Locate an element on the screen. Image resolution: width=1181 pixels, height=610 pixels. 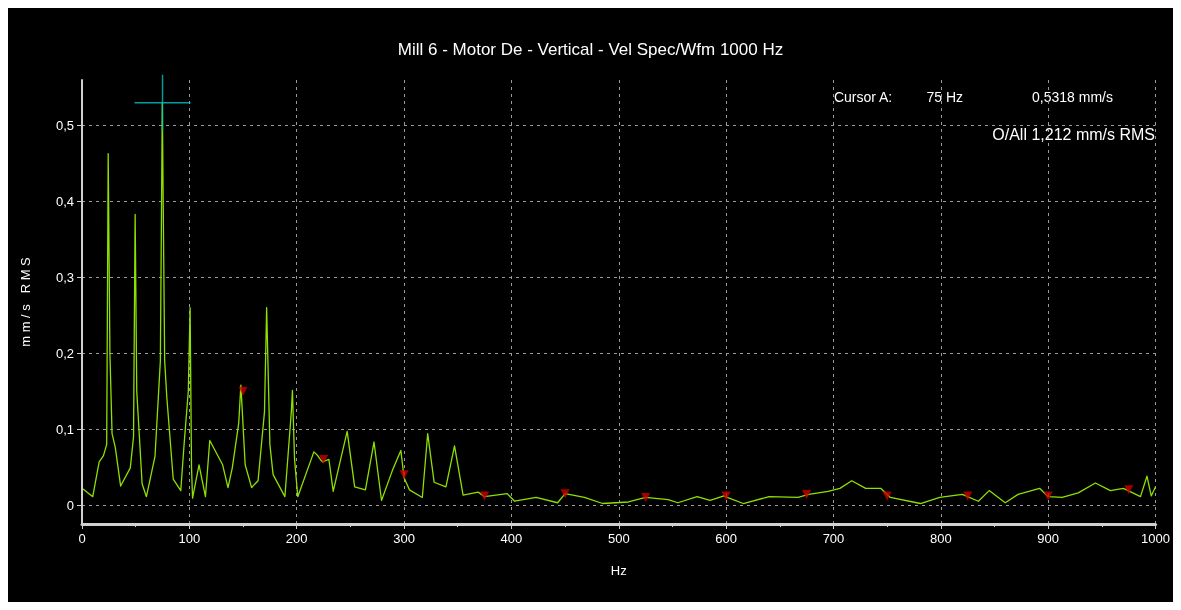
y-tick-label: 0,3 is located at coordinates (64, 277).